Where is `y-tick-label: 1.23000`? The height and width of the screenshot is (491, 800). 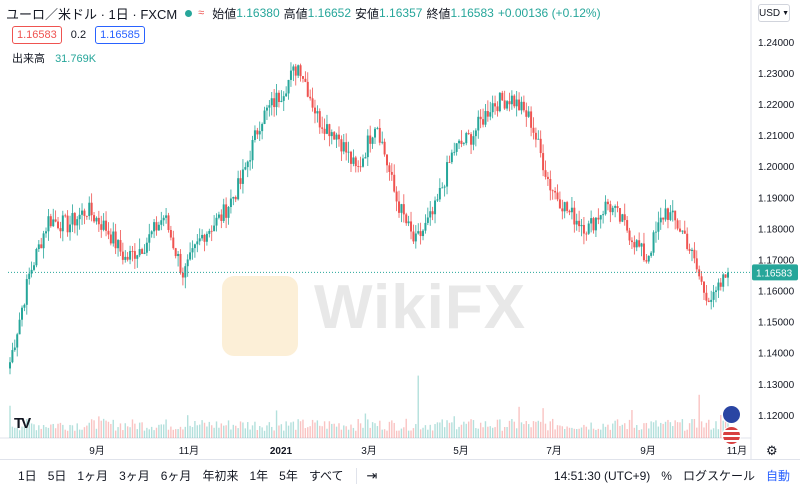 y-tick-label: 1.23000 is located at coordinates (776, 74).